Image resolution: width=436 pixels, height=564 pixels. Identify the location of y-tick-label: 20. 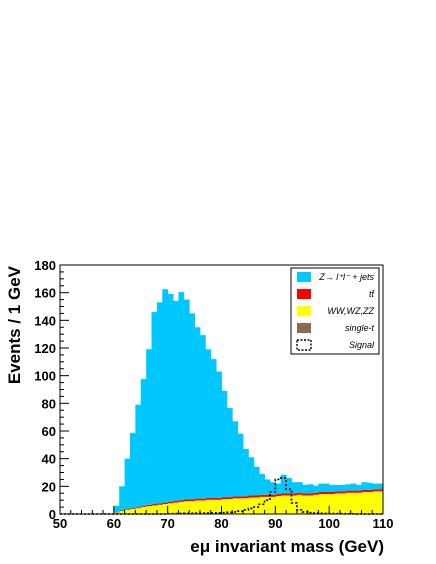
(49, 486).